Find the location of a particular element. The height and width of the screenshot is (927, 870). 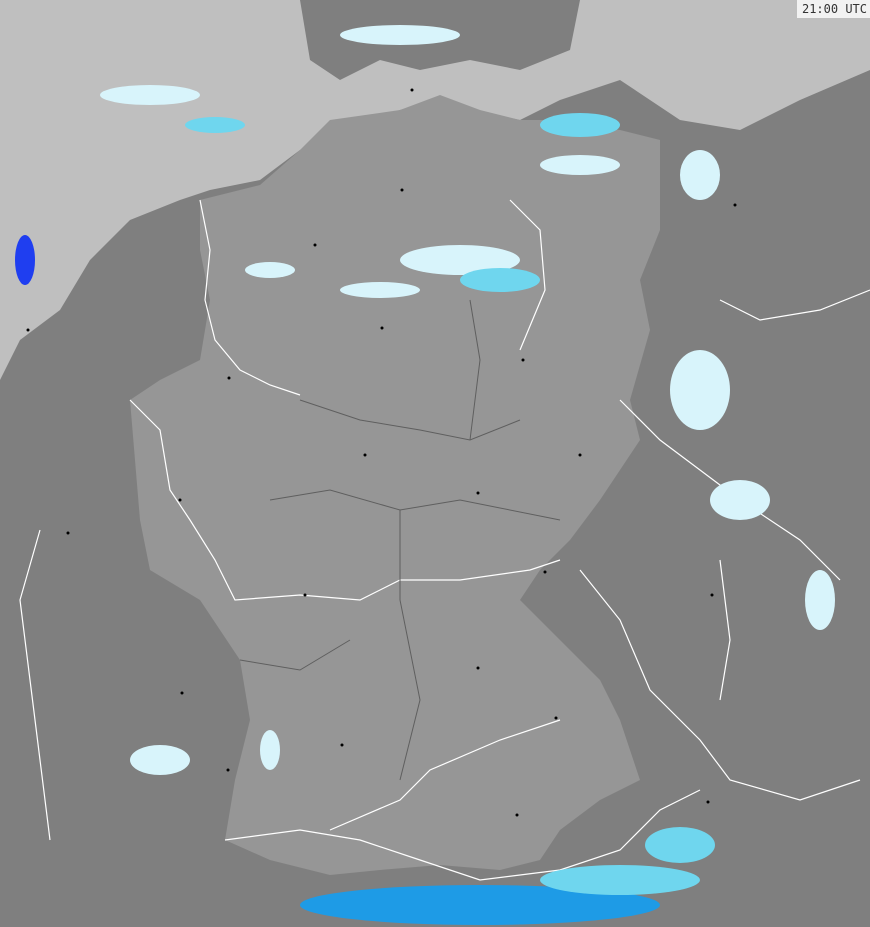

timestamp-label: 21:00 UTC is located at coordinates (833, 9).